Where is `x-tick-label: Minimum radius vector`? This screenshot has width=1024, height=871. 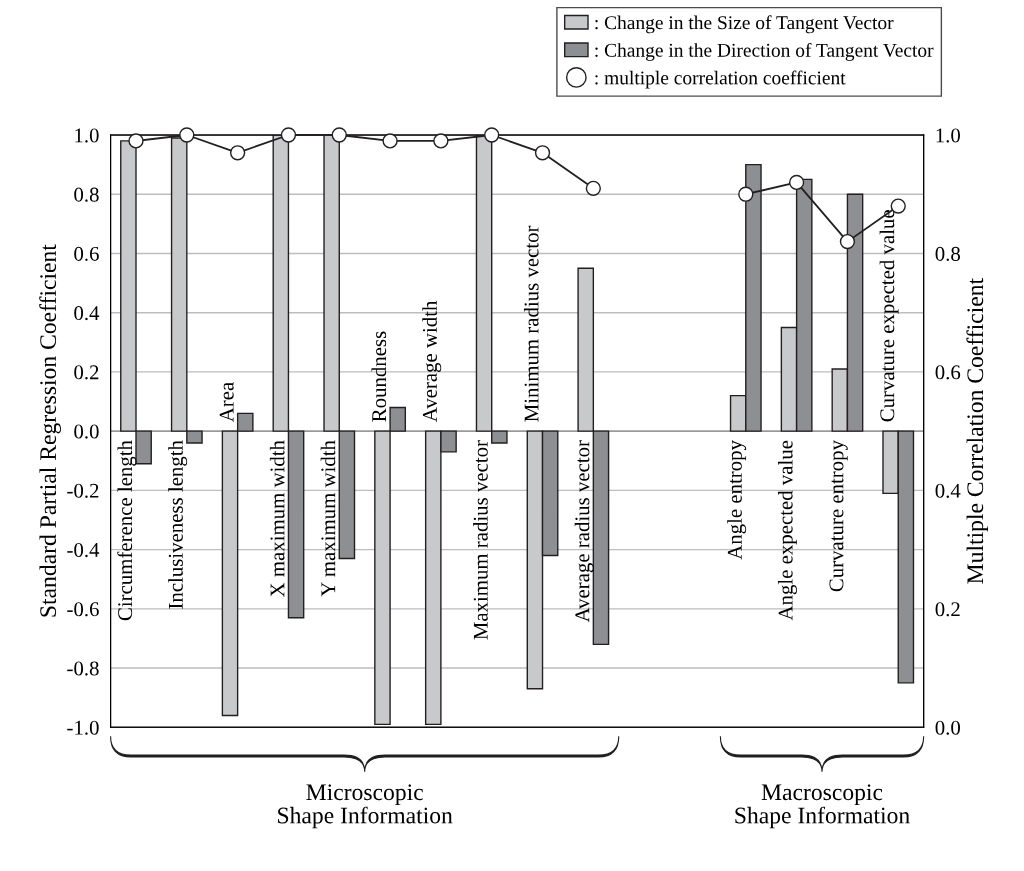 x-tick-label: Minimum radius vector is located at coordinates (531, 323).